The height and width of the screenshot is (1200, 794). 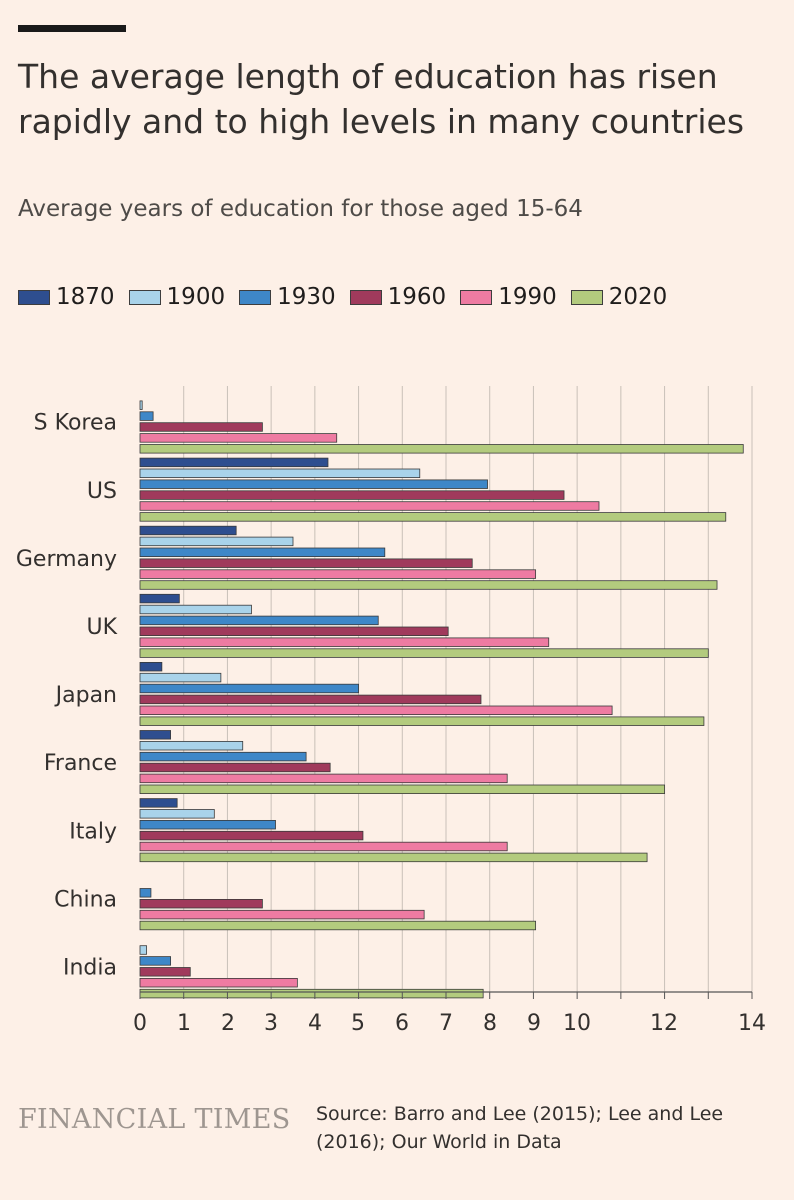 I want to click on bar-japan-1990, so click(x=376, y=710).